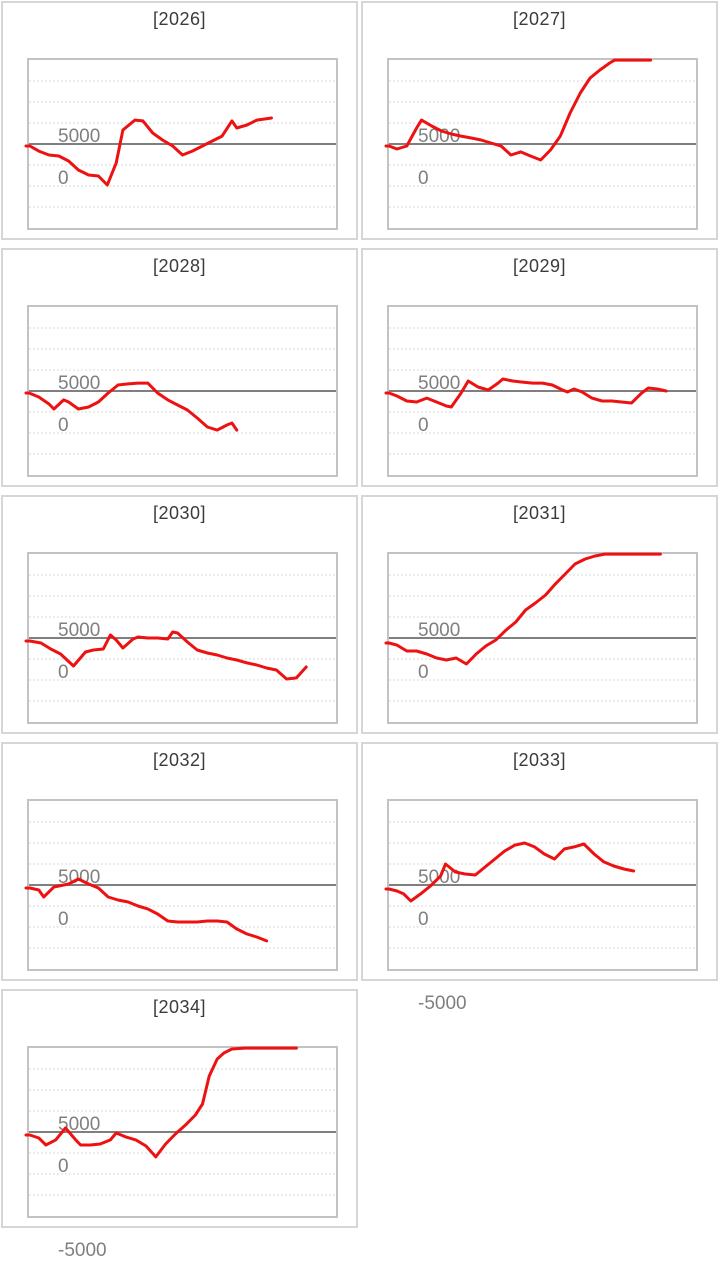  What do you see at coordinates (539, 760) in the screenshot?
I see `chart-title: [2033]` at bounding box center [539, 760].